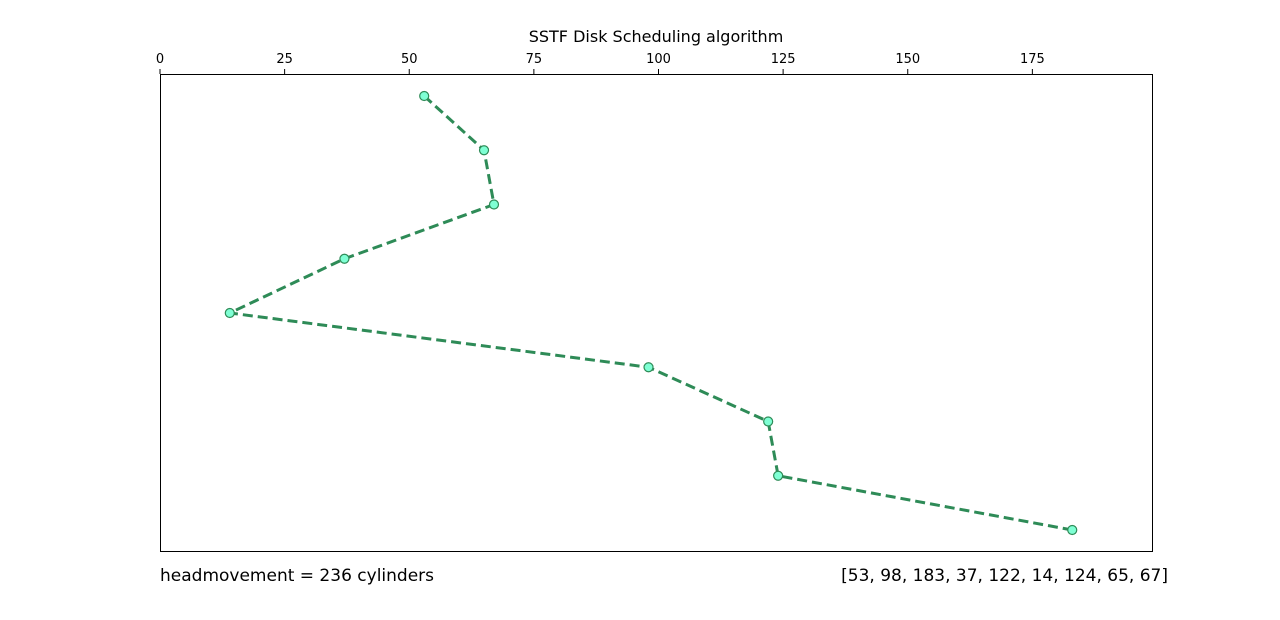 The width and height of the screenshot is (1280, 620). I want to click on x-tick-label: 25, so click(284, 59).